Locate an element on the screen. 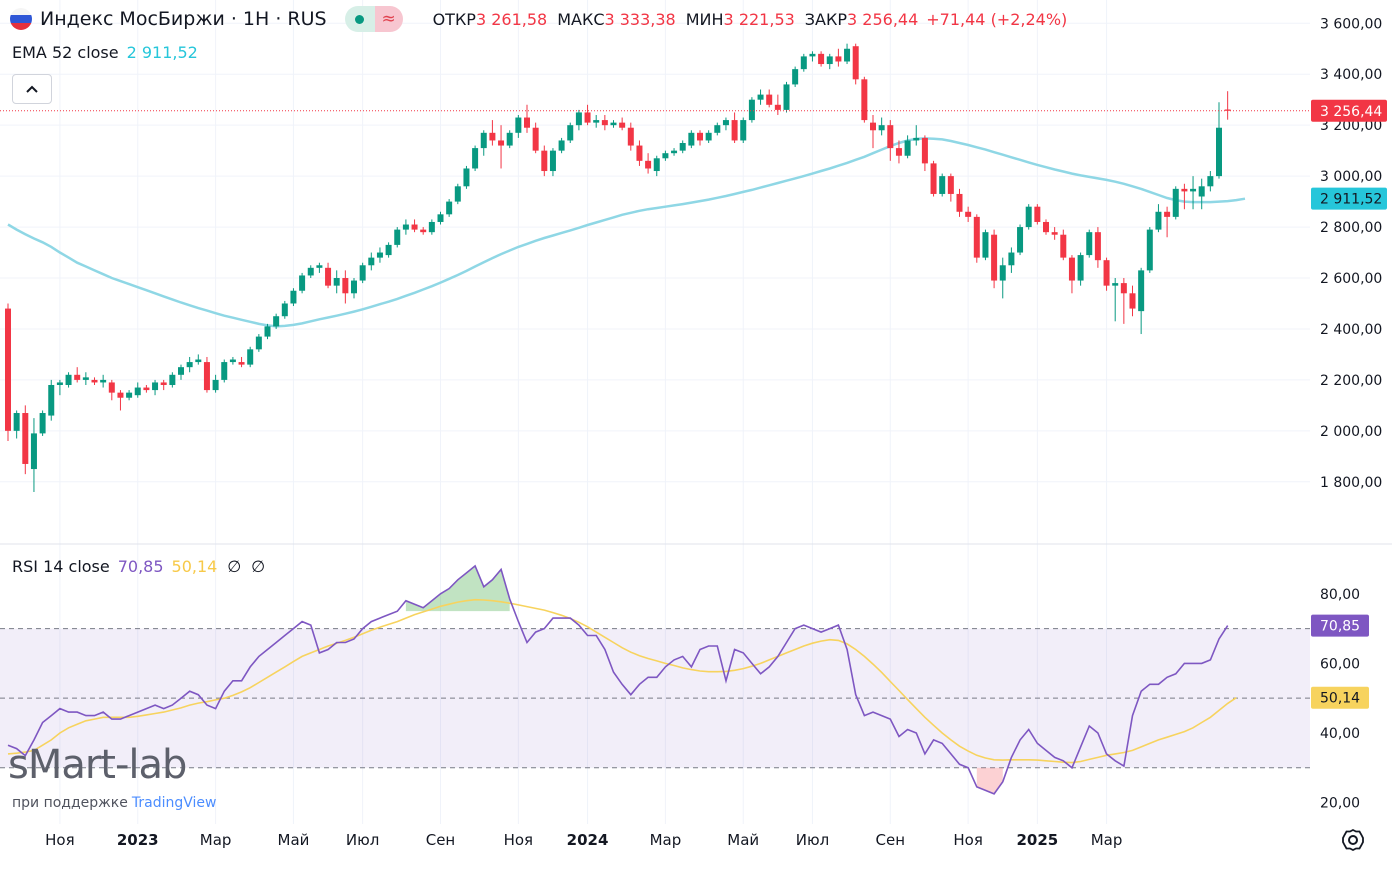 The image size is (1392, 871). tradingview-link: TradingView is located at coordinates (174, 803).